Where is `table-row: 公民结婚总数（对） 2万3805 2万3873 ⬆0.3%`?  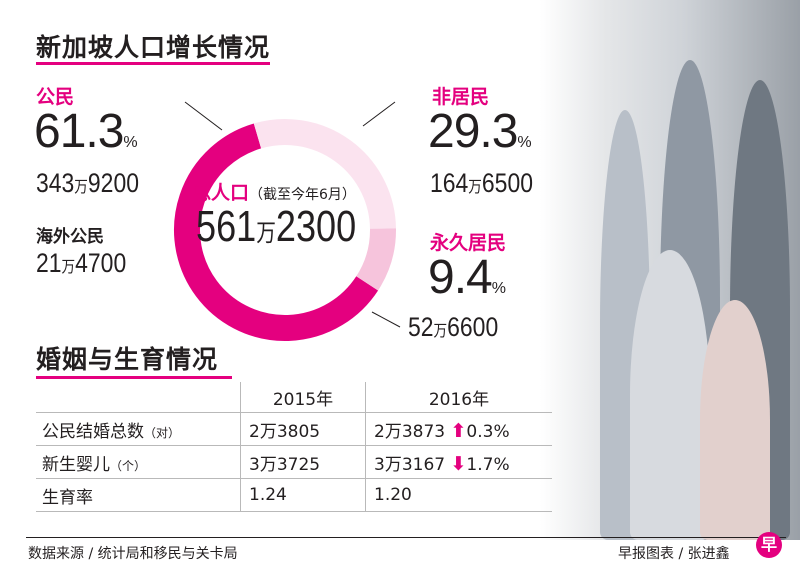
table-row: 公民结婚总数（对） 2万3805 2万3873 ⬆0.3% is located at coordinates (294, 429).